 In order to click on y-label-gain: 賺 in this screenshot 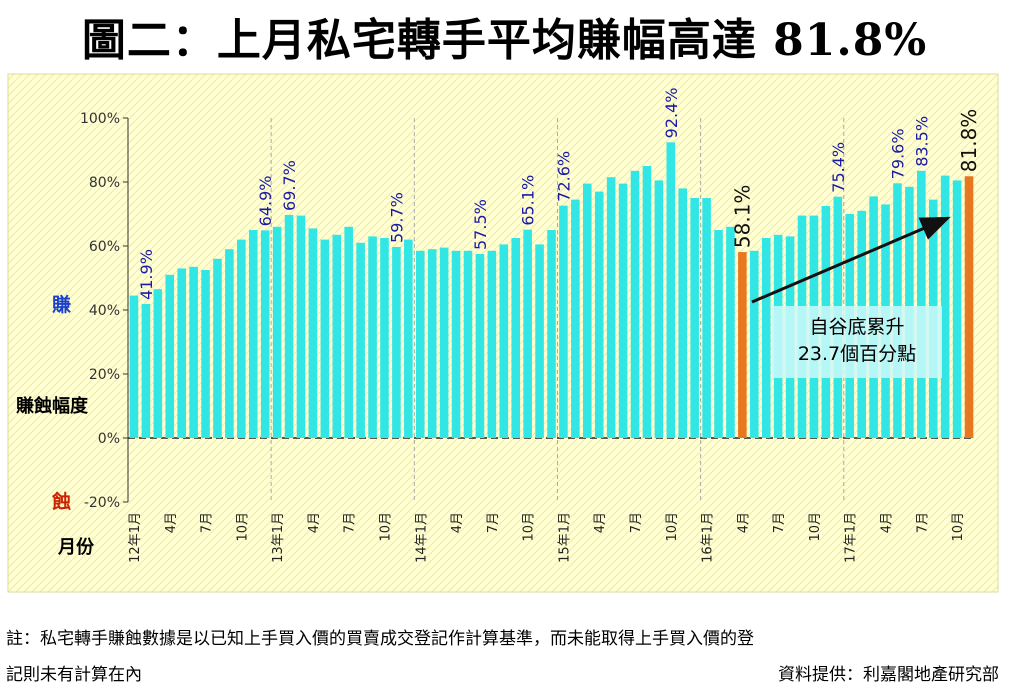, I will do `click(61, 304)`.